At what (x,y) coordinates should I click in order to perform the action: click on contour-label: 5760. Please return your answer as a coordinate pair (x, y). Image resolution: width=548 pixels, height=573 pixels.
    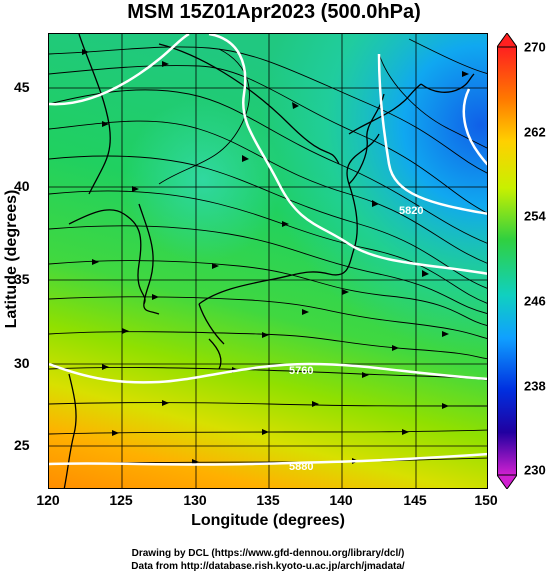
    Looking at the image, I should click on (301, 371).